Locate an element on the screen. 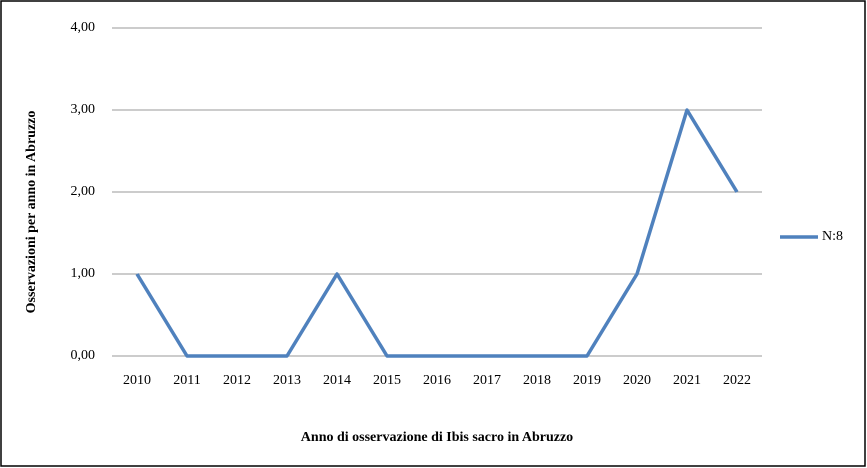  x-tick-label: 2010 is located at coordinates (137, 380).